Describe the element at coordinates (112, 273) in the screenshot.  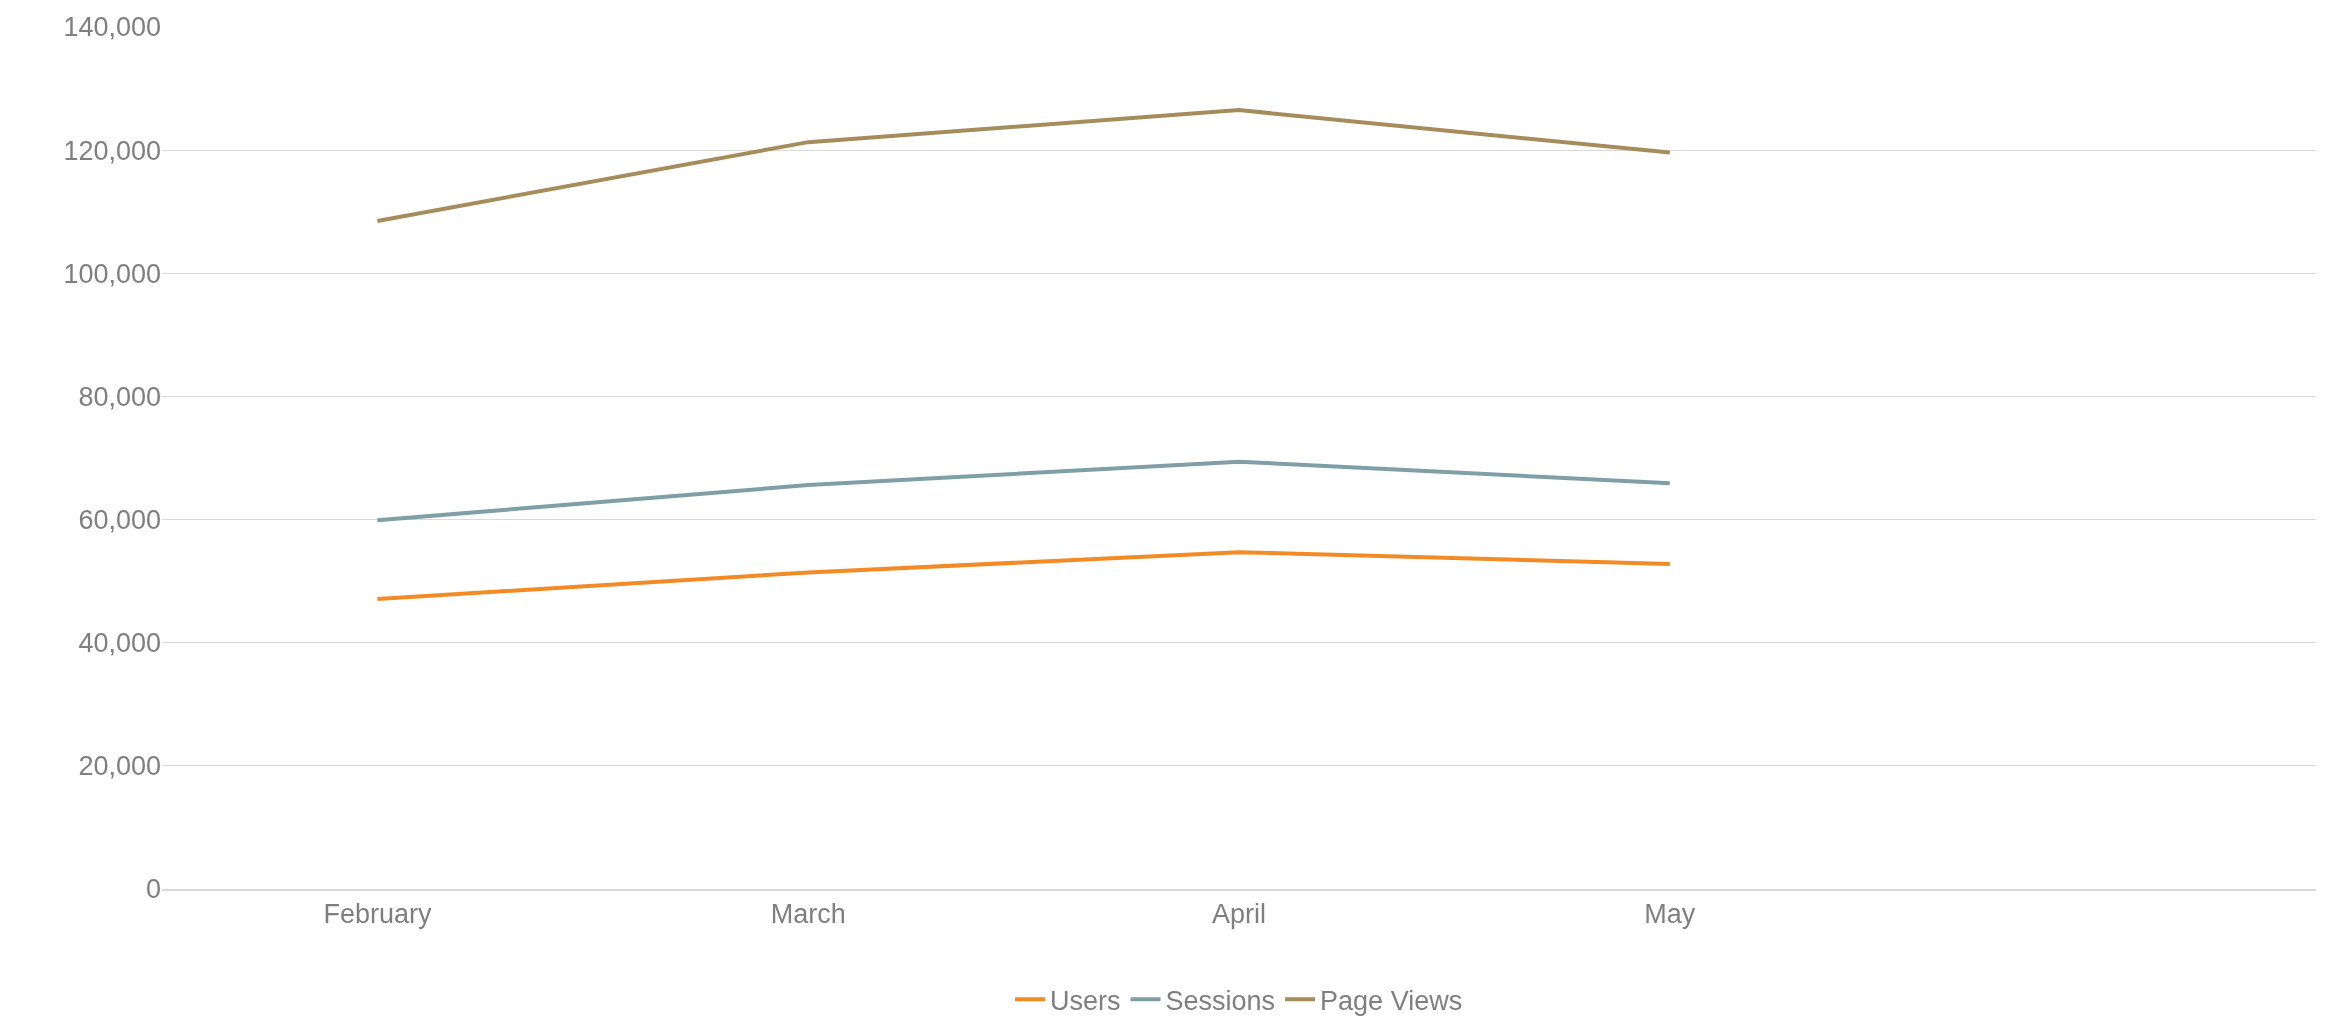
I see `y-tick-label: 100,000` at that location.